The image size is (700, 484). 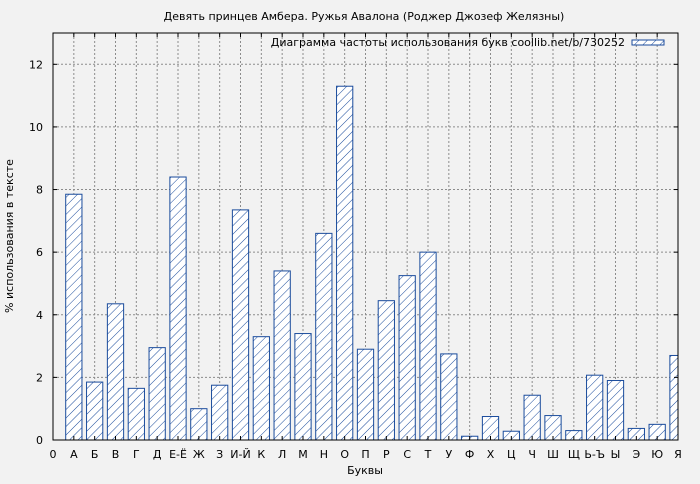 What do you see at coordinates (39, 252) in the screenshot?
I see `y-tick-label: 6` at bounding box center [39, 252].